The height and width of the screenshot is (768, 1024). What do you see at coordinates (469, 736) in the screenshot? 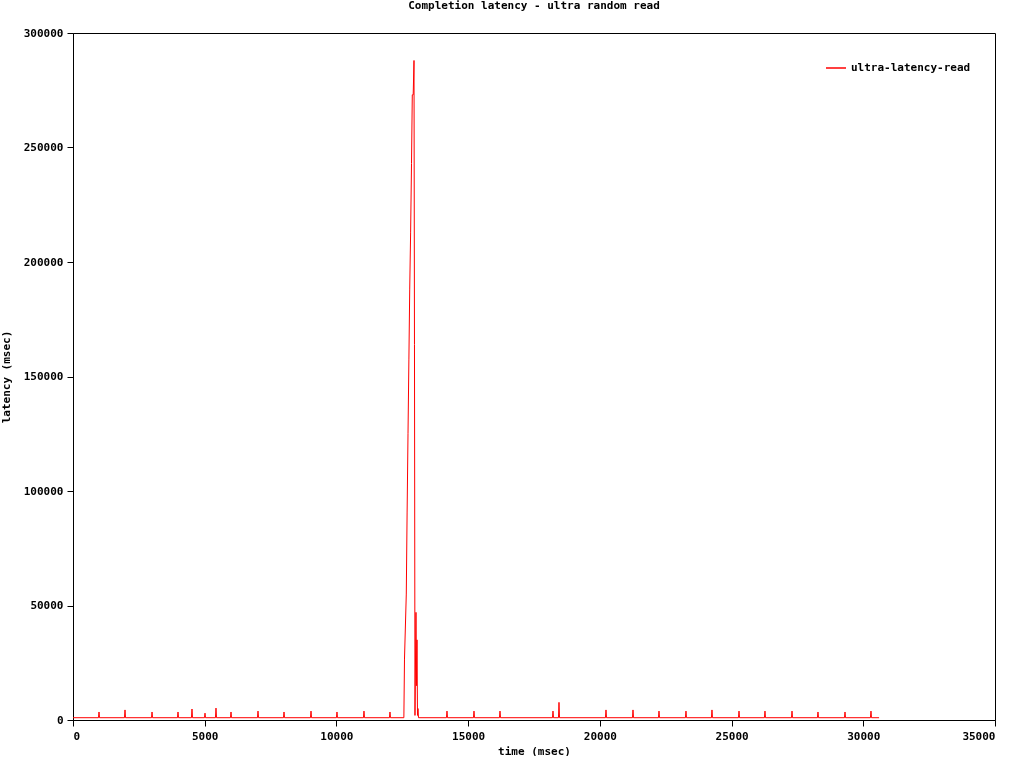
I see `x-tick-label: 15000` at bounding box center [469, 736].